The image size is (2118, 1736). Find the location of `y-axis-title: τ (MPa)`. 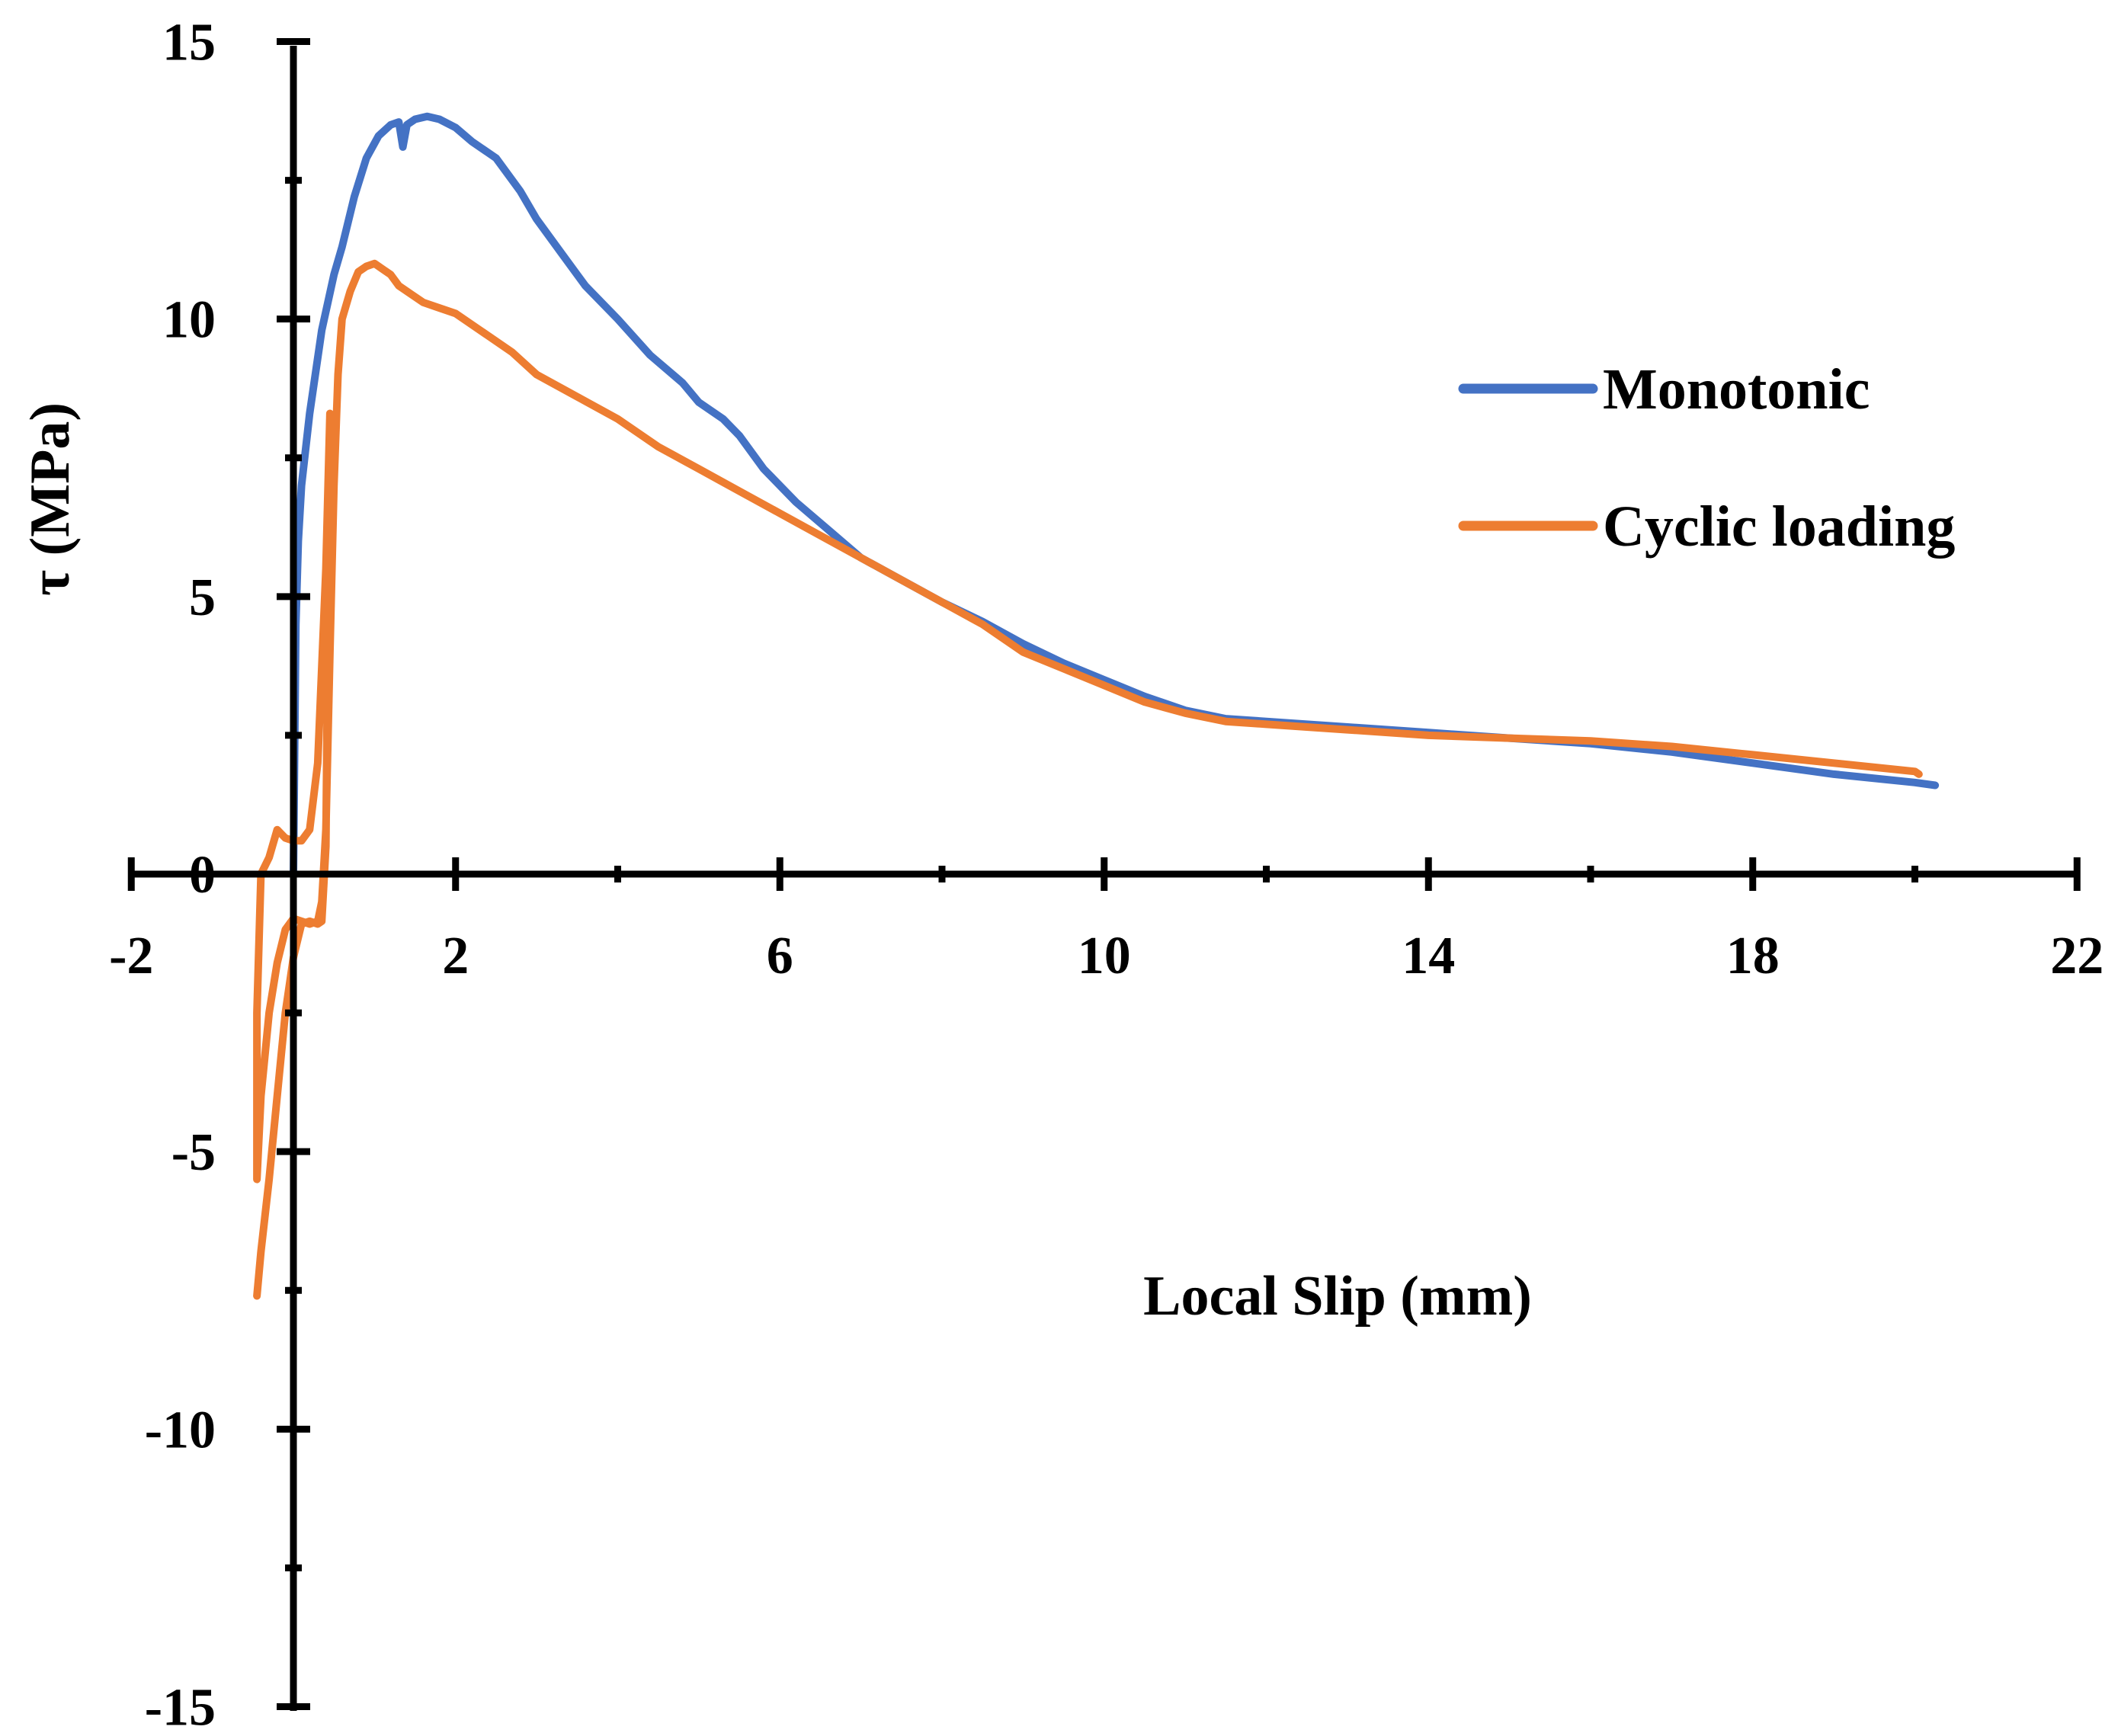

y-axis-title: τ (MPa) is located at coordinates (50, 499).